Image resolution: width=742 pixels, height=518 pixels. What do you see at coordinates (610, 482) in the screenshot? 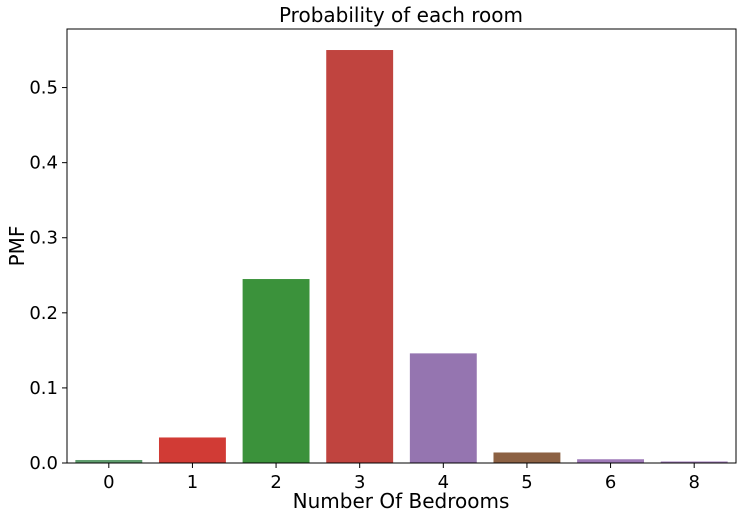
I see `x-tick-label: 6` at bounding box center [610, 482].